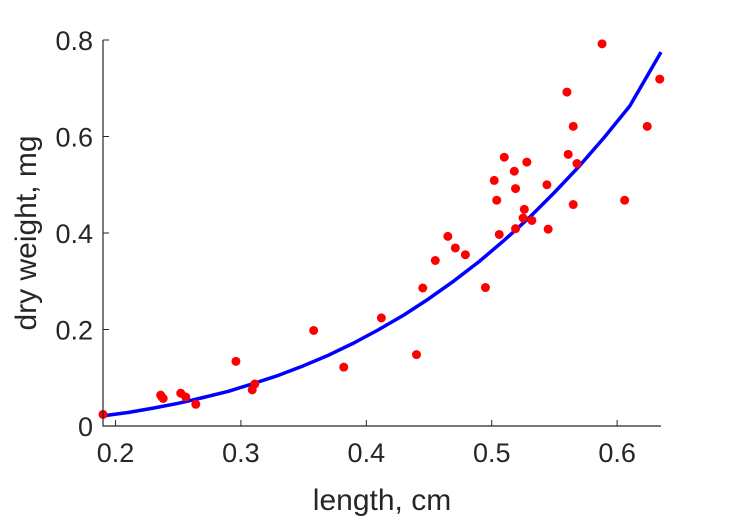  Describe the element at coordinates (26, 232) in the screenshot. I see `y-axis-label: dry weight, mg` at that location.